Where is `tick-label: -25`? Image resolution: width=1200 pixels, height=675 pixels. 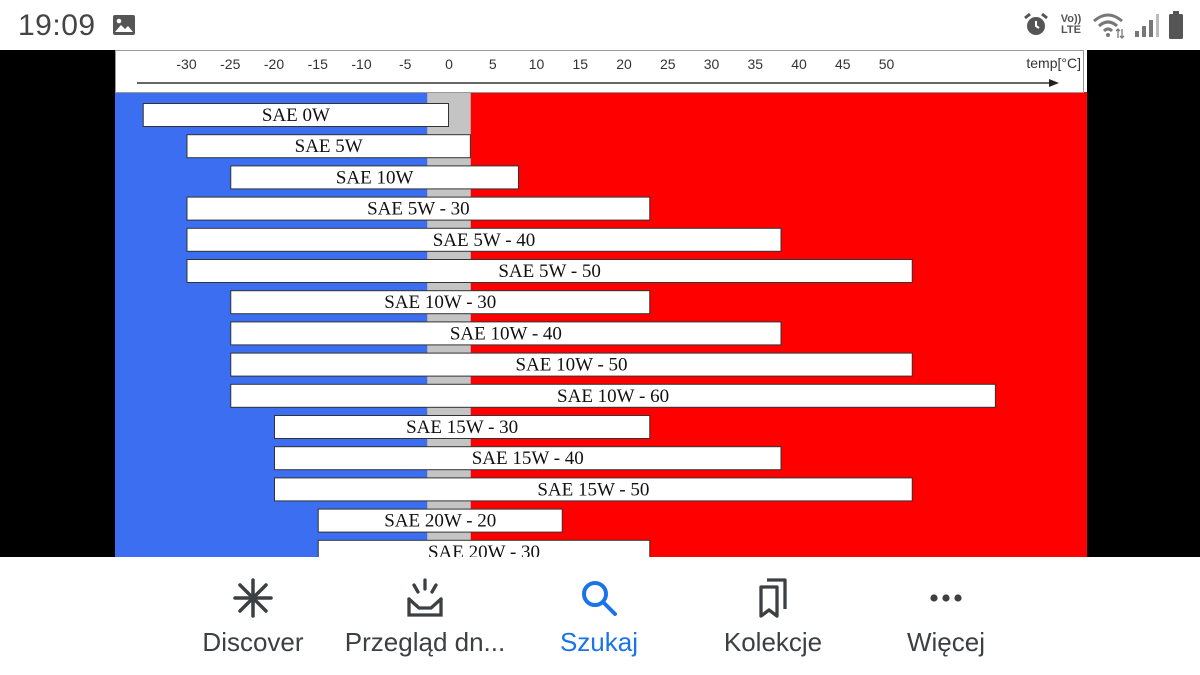 tick-label: -25 is located at coordinates (230, 64).